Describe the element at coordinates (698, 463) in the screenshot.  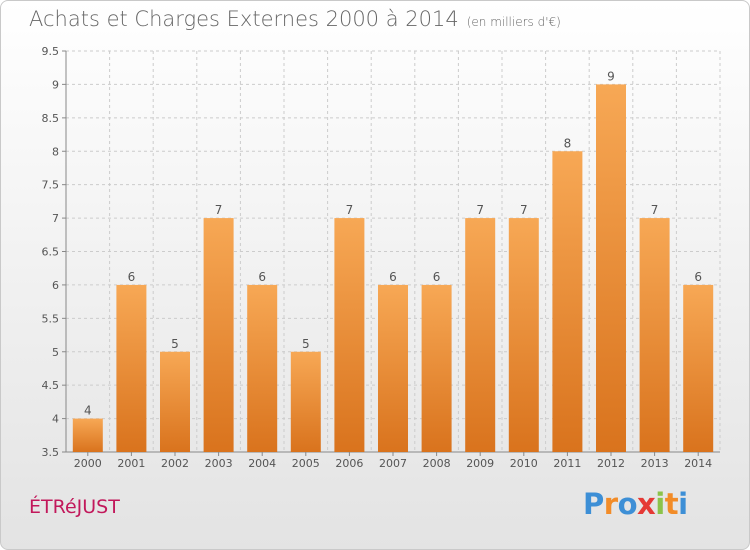
I see `x-tick-label: 2014` at that location.